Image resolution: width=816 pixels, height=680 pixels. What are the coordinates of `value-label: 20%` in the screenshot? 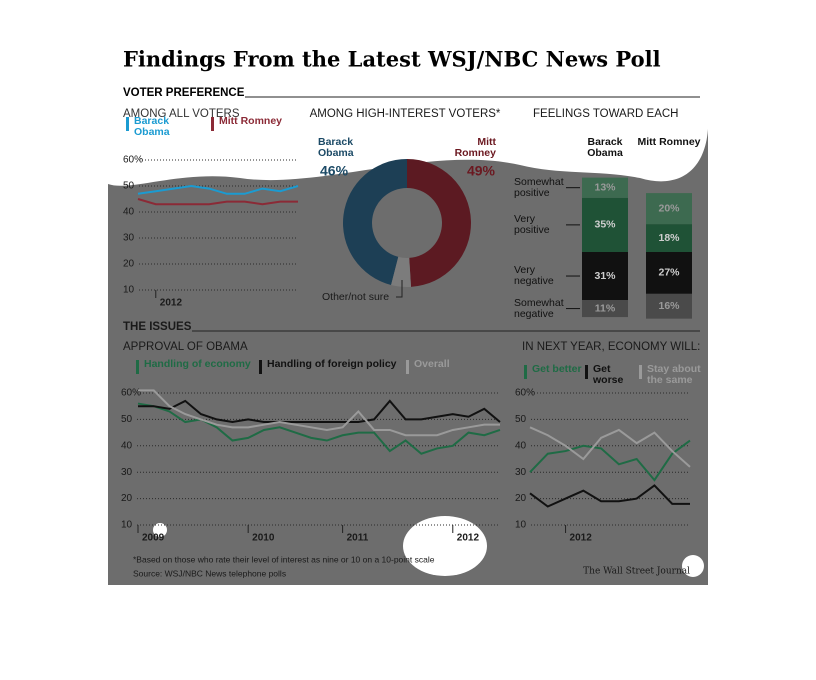 It's located at (669, 208).